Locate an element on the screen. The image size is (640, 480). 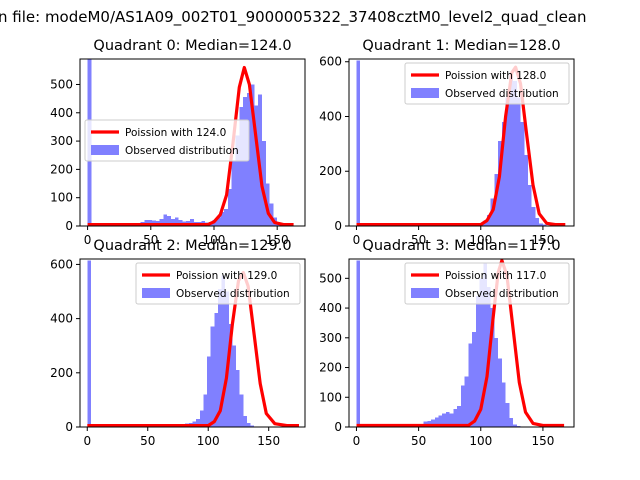
legend-curve-label: Poission with 129.0 is located at coordinates (226, 276).